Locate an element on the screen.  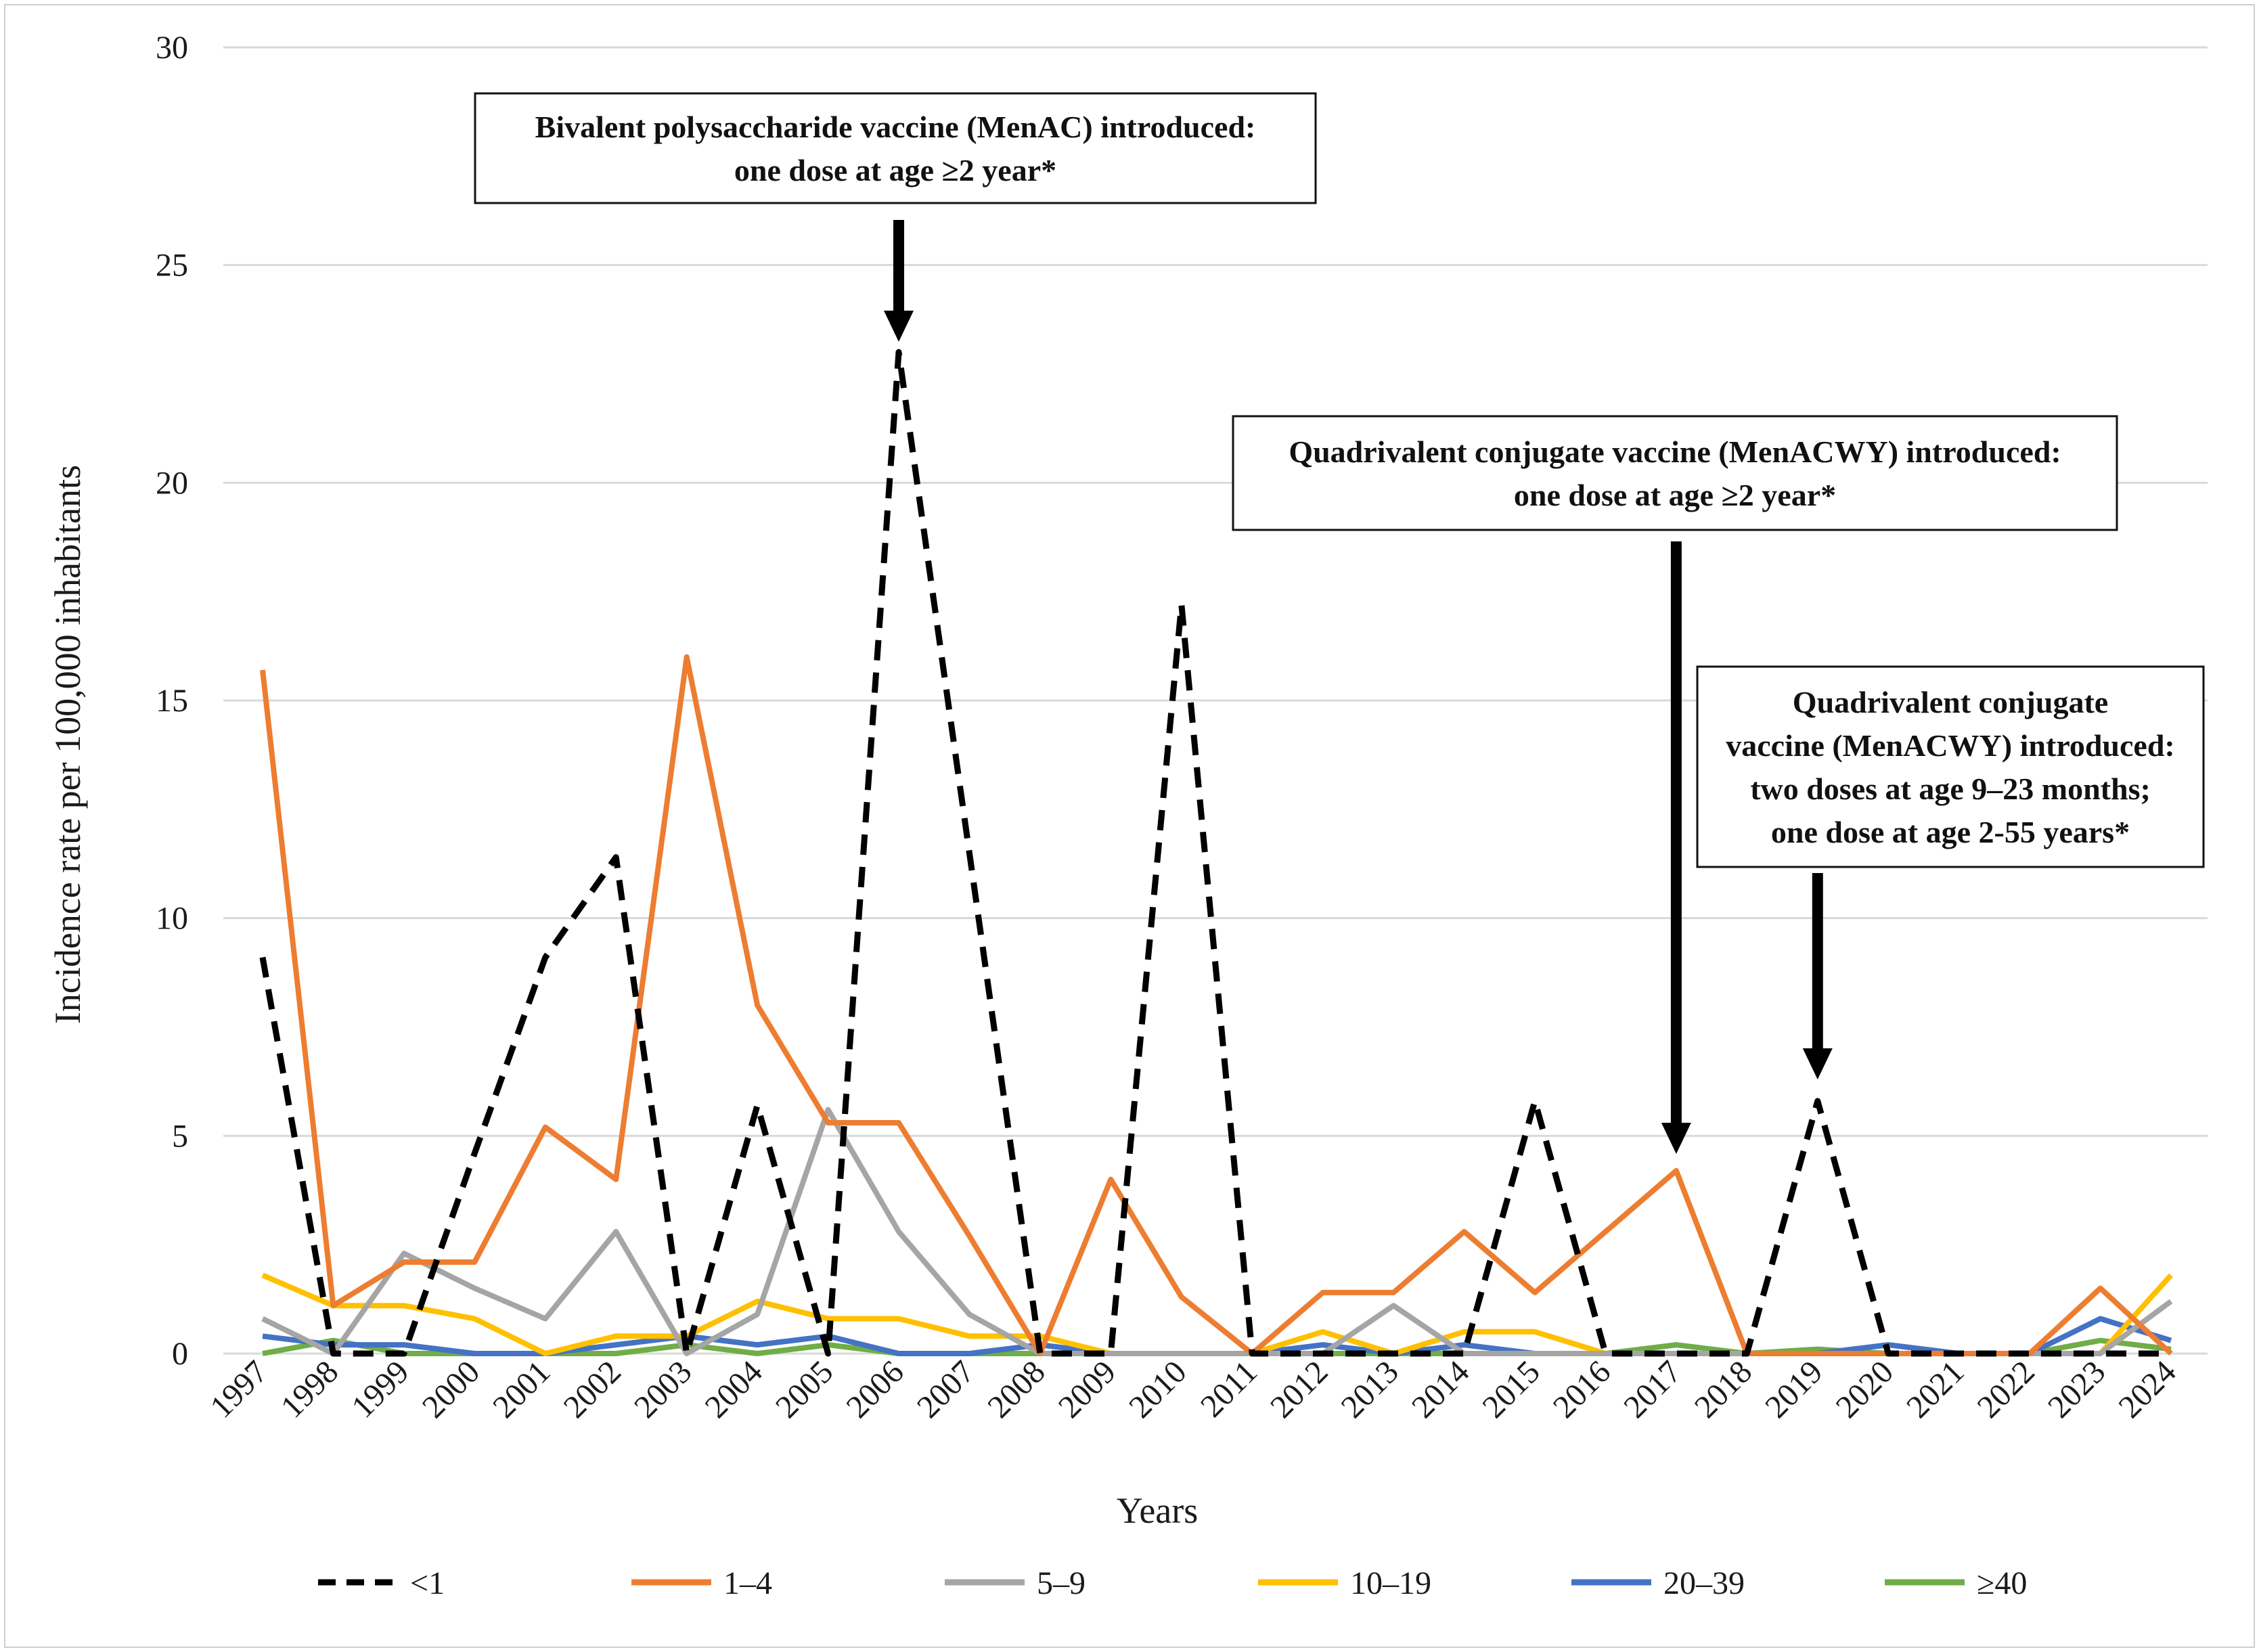
legend-label: ≥40 is located at coordinates (2002, 1583).